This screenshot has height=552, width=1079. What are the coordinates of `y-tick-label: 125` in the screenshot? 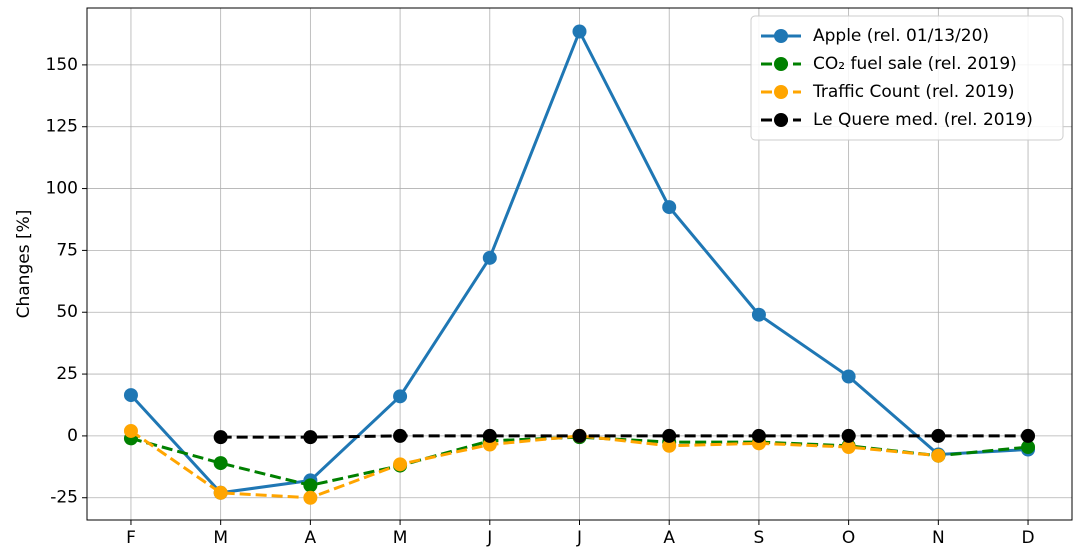 It's located at (62, 127).